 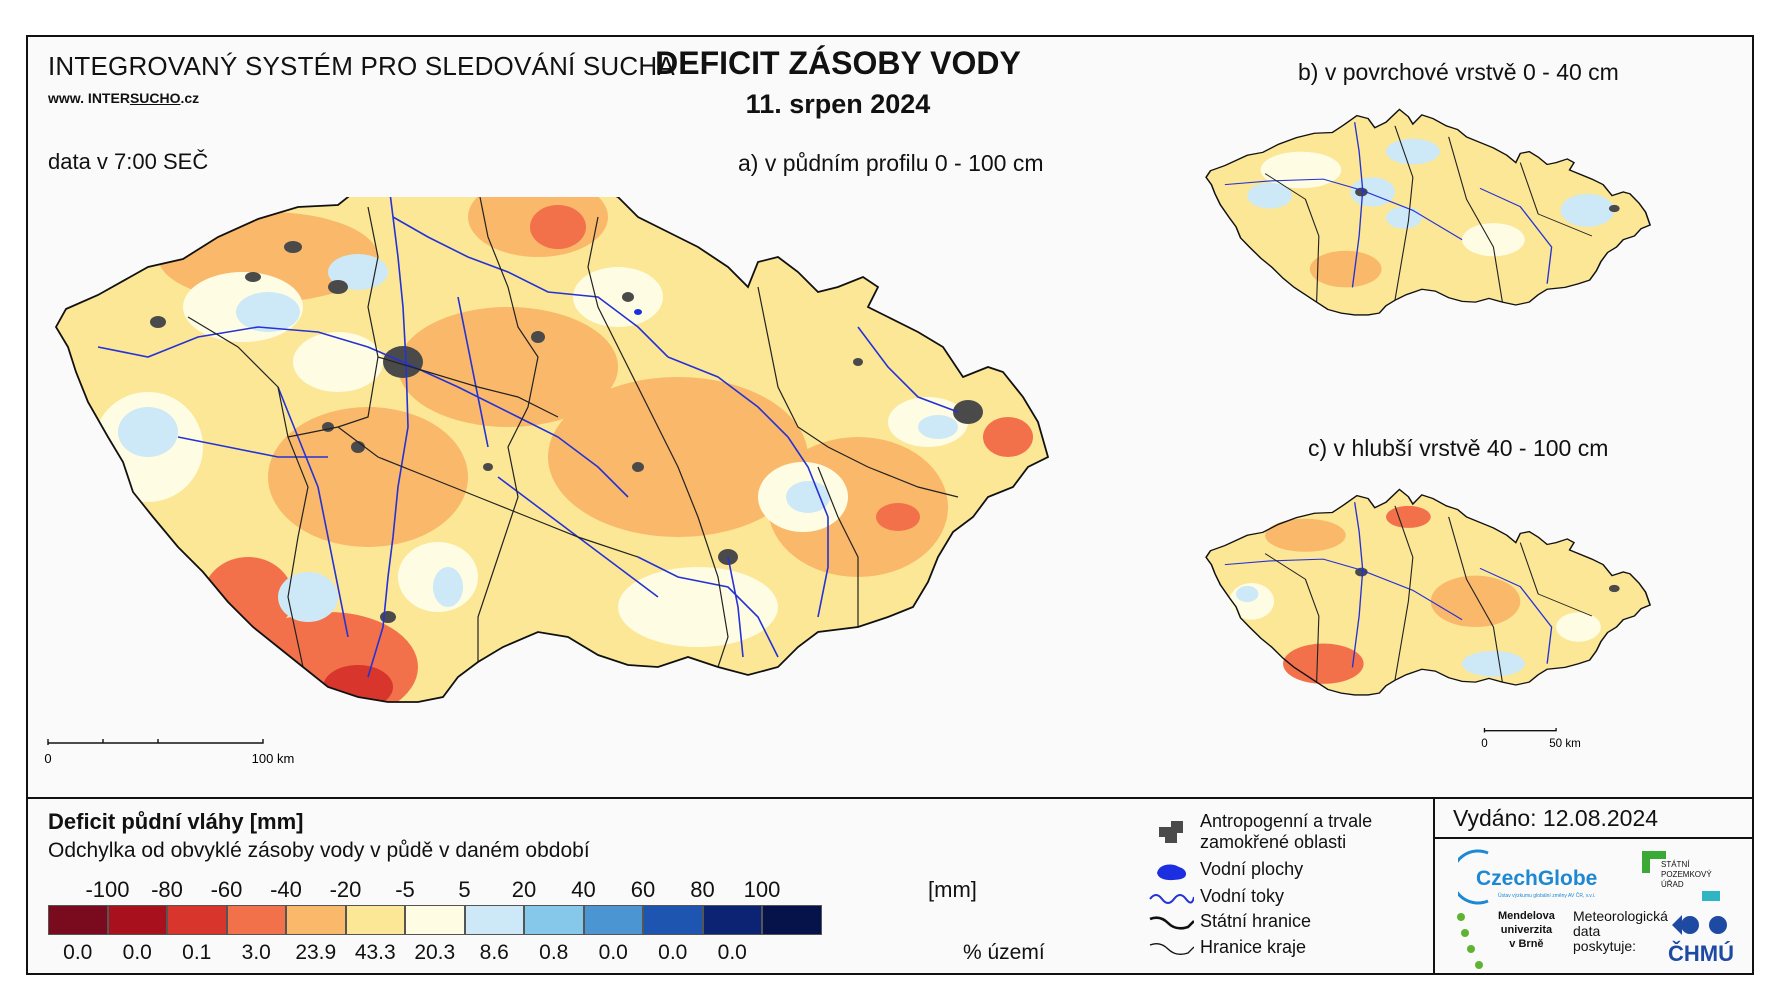 What do you see at coordinates (1286, 831) in the screenshot?
I see `legend-urban-label: Antropogenní a trvale zamokřené oblasti` at bounding box center [1286, 831].